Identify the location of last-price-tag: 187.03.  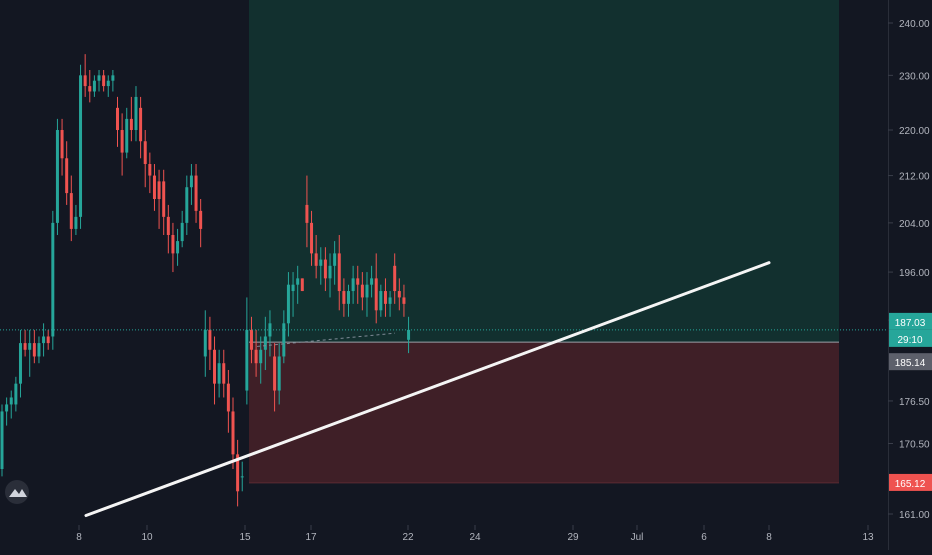
(910, 321).